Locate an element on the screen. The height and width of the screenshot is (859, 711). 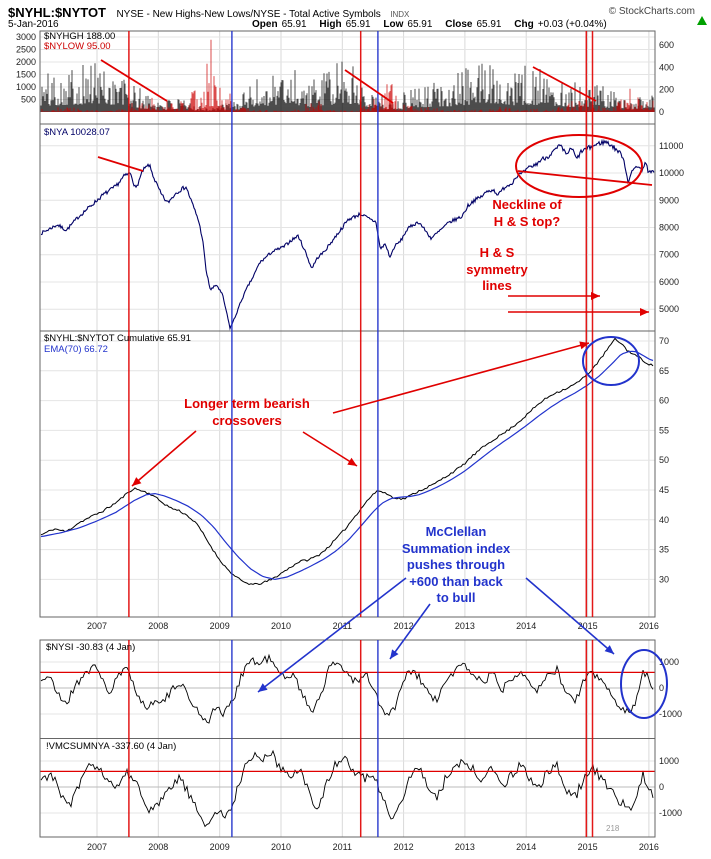
open-value: 65.91 is located at coordinates (294, 24).